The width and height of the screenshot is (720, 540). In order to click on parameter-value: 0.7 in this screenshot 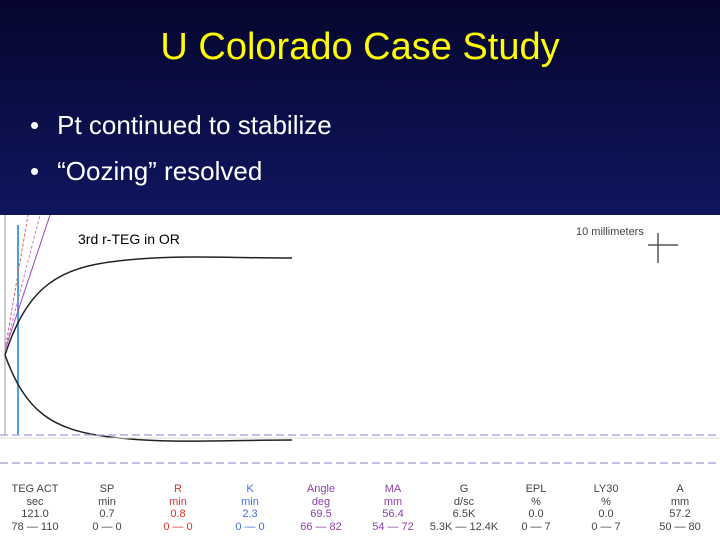, I will do `click(107, 514)`.